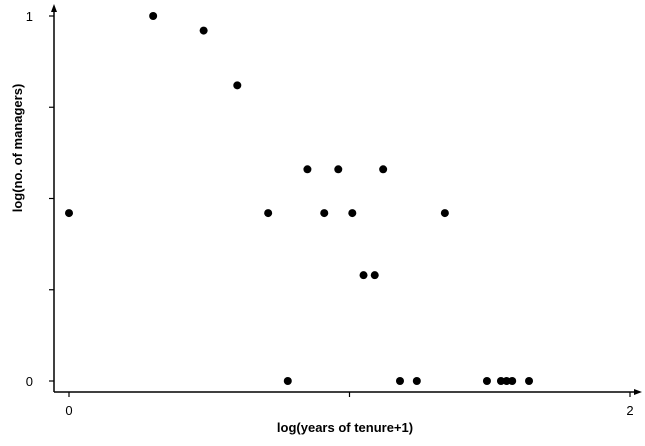 Image resolution: width=645 pixels, height=446 pixels. What do you see at coordinates (17, 148) in the screenshot?
I see `y-axis-title: log(no. of managers)` at bounding box center [17, 148].